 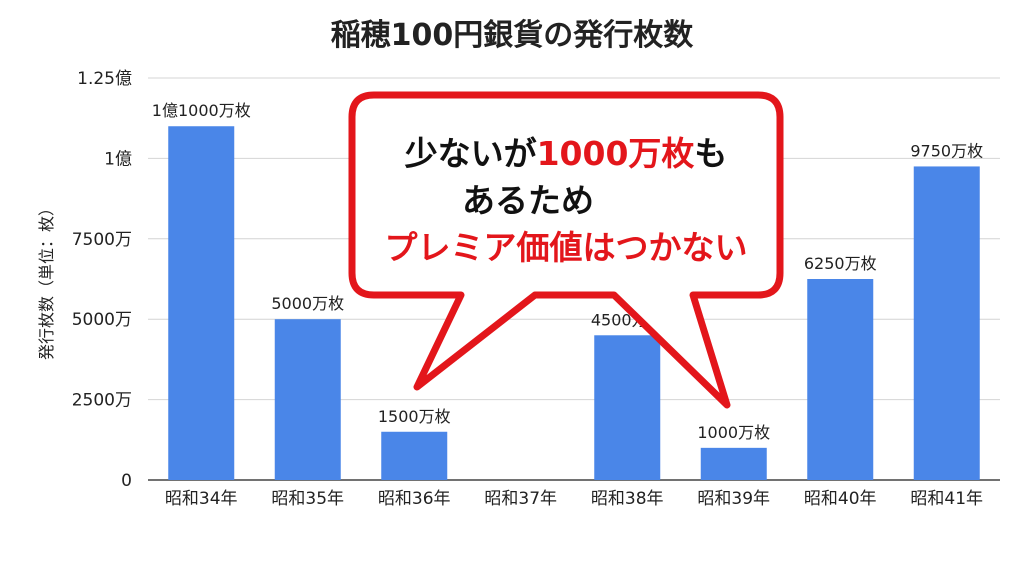 I want to click on y-tick-label: 2500万, so click(x=102, y=401).